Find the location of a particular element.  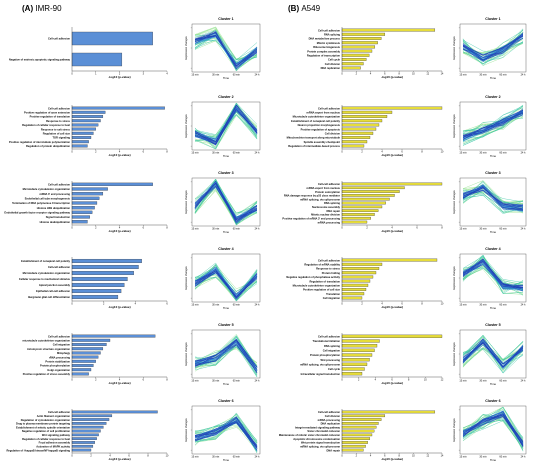

term-label: Nucleosome assembly is located at coordinates (326, 207).